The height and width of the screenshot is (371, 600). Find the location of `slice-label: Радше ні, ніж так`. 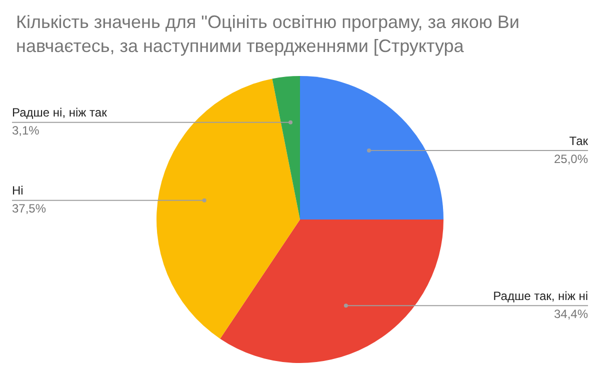

slice-label: Радше ні, ніж так is located at coordinates (60, 113).